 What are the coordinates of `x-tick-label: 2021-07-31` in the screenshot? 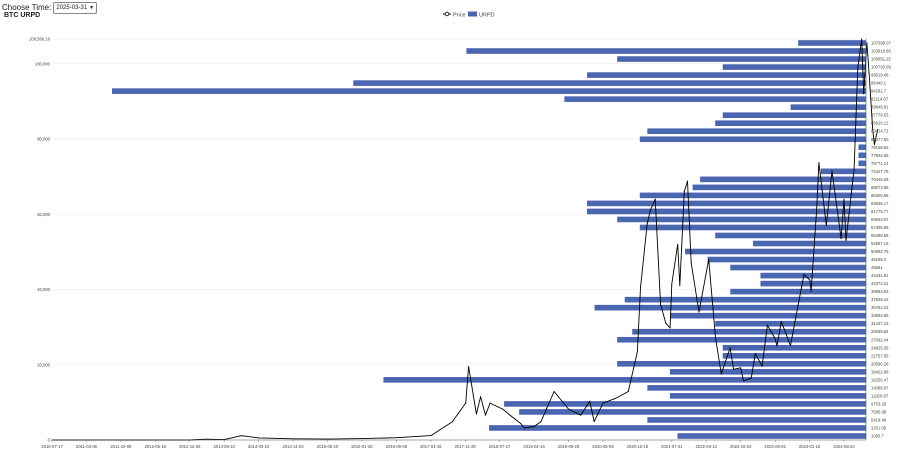 It's located at (672, 446).